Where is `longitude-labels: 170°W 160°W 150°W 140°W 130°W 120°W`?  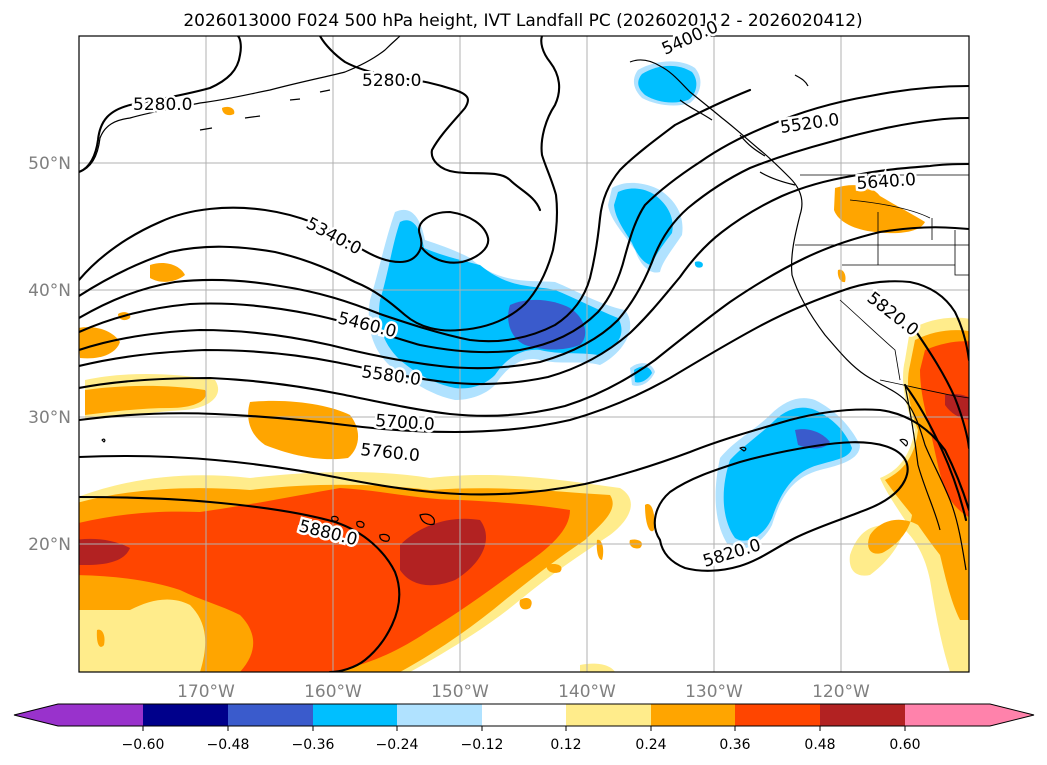 longitude-labels: 170°W 160°W 150°W 140°W 130°W 120°W is located at coordinates (523, 692).